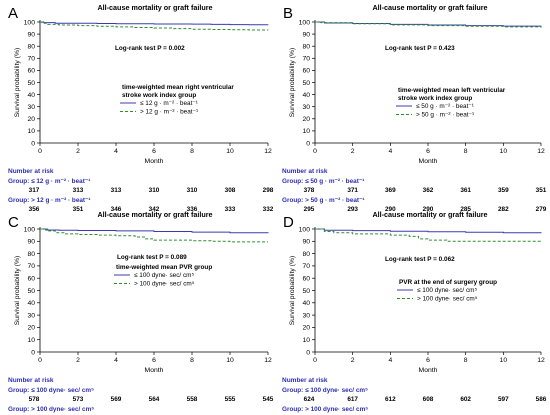  I want to click on logrank-annotation: Log-rank test P = 0.002, so click(150, 48).